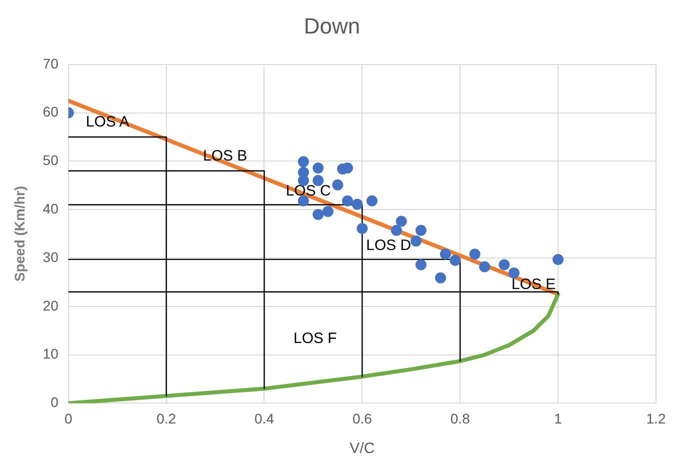 The image size is (676, 466). What do you see at coordinates (50, 256) in the screenshot?
I see `y-tick-label: 30` at bounding box center [50, 256].